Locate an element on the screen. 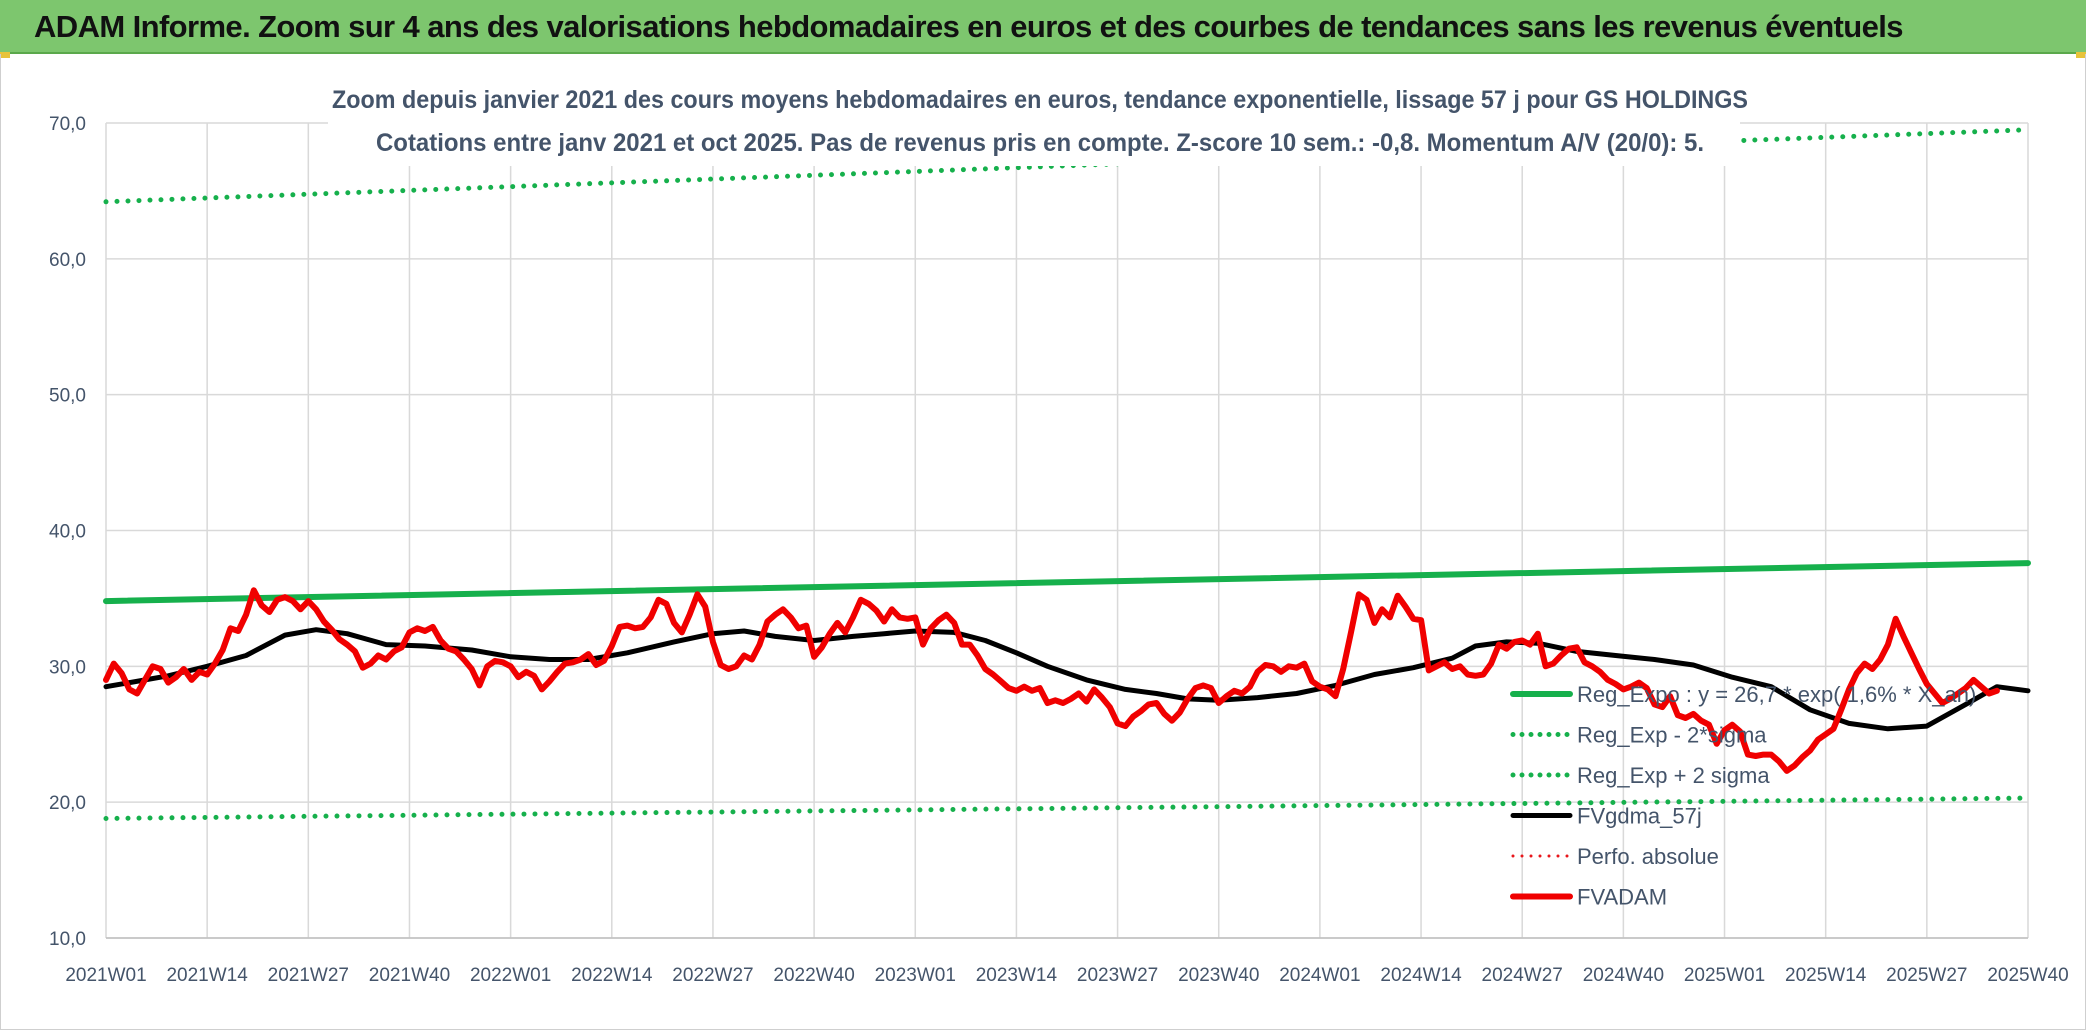  x-tick-label: 2024W40 is located at coordinates (1623, 975).